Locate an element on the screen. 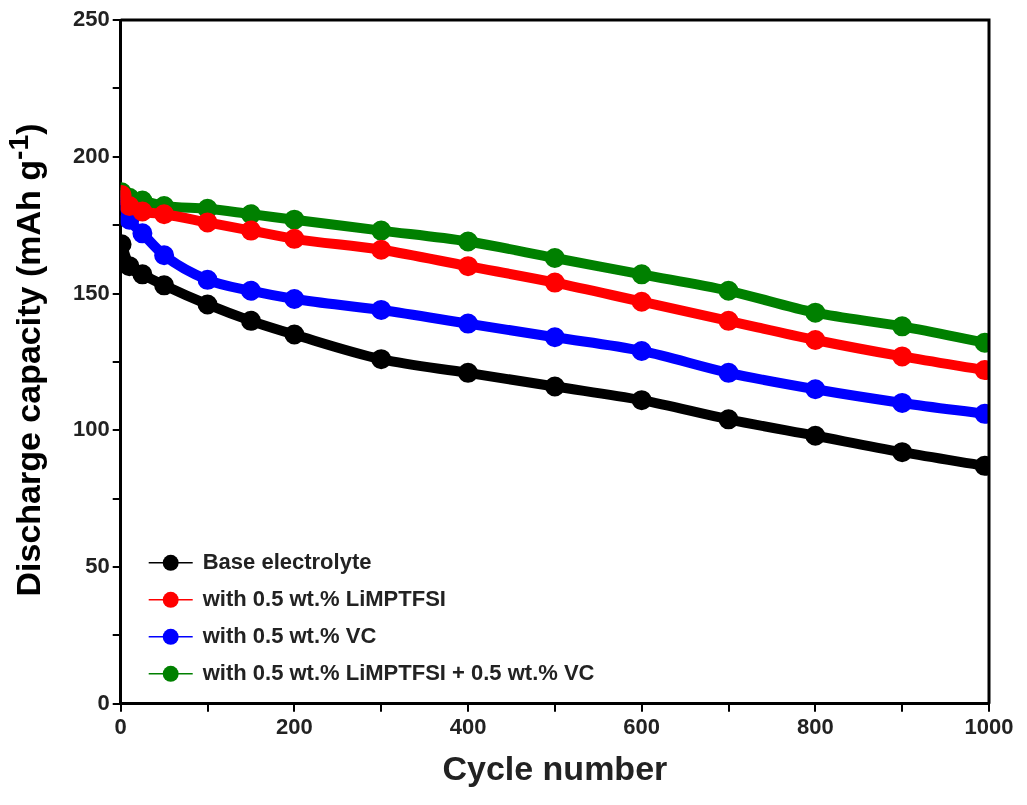  y-tick-label: 0 is located at coordinates (103, 702).